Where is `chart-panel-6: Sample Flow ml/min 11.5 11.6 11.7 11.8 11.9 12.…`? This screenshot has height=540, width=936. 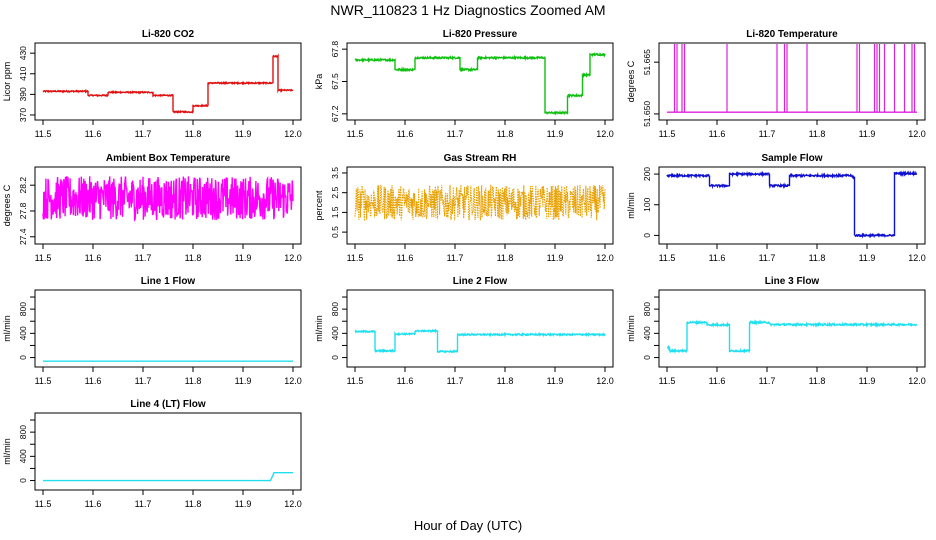 chart-panel-6: Sample Flow ml/min 11.5 11.6 11.7 11.8 11.9 12.… is located at coordinates (776, 208).